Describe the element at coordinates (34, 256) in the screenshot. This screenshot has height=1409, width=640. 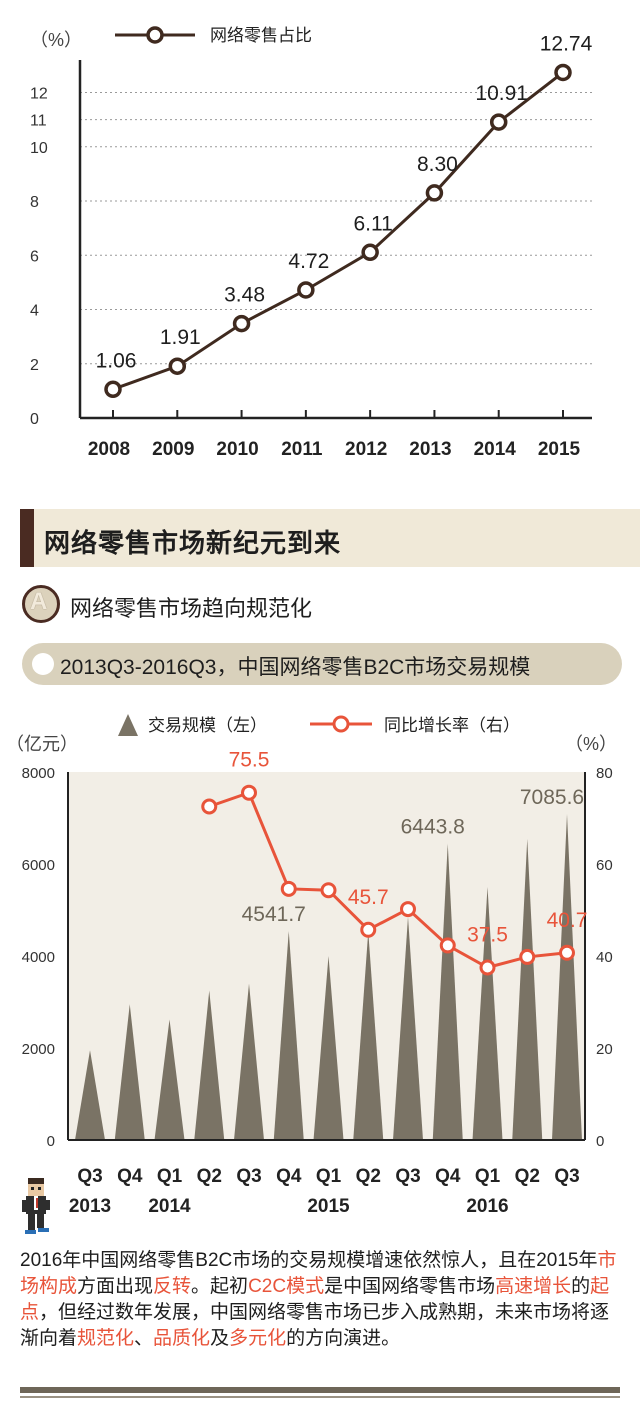
I see `y-tick-label: 6` at that location.